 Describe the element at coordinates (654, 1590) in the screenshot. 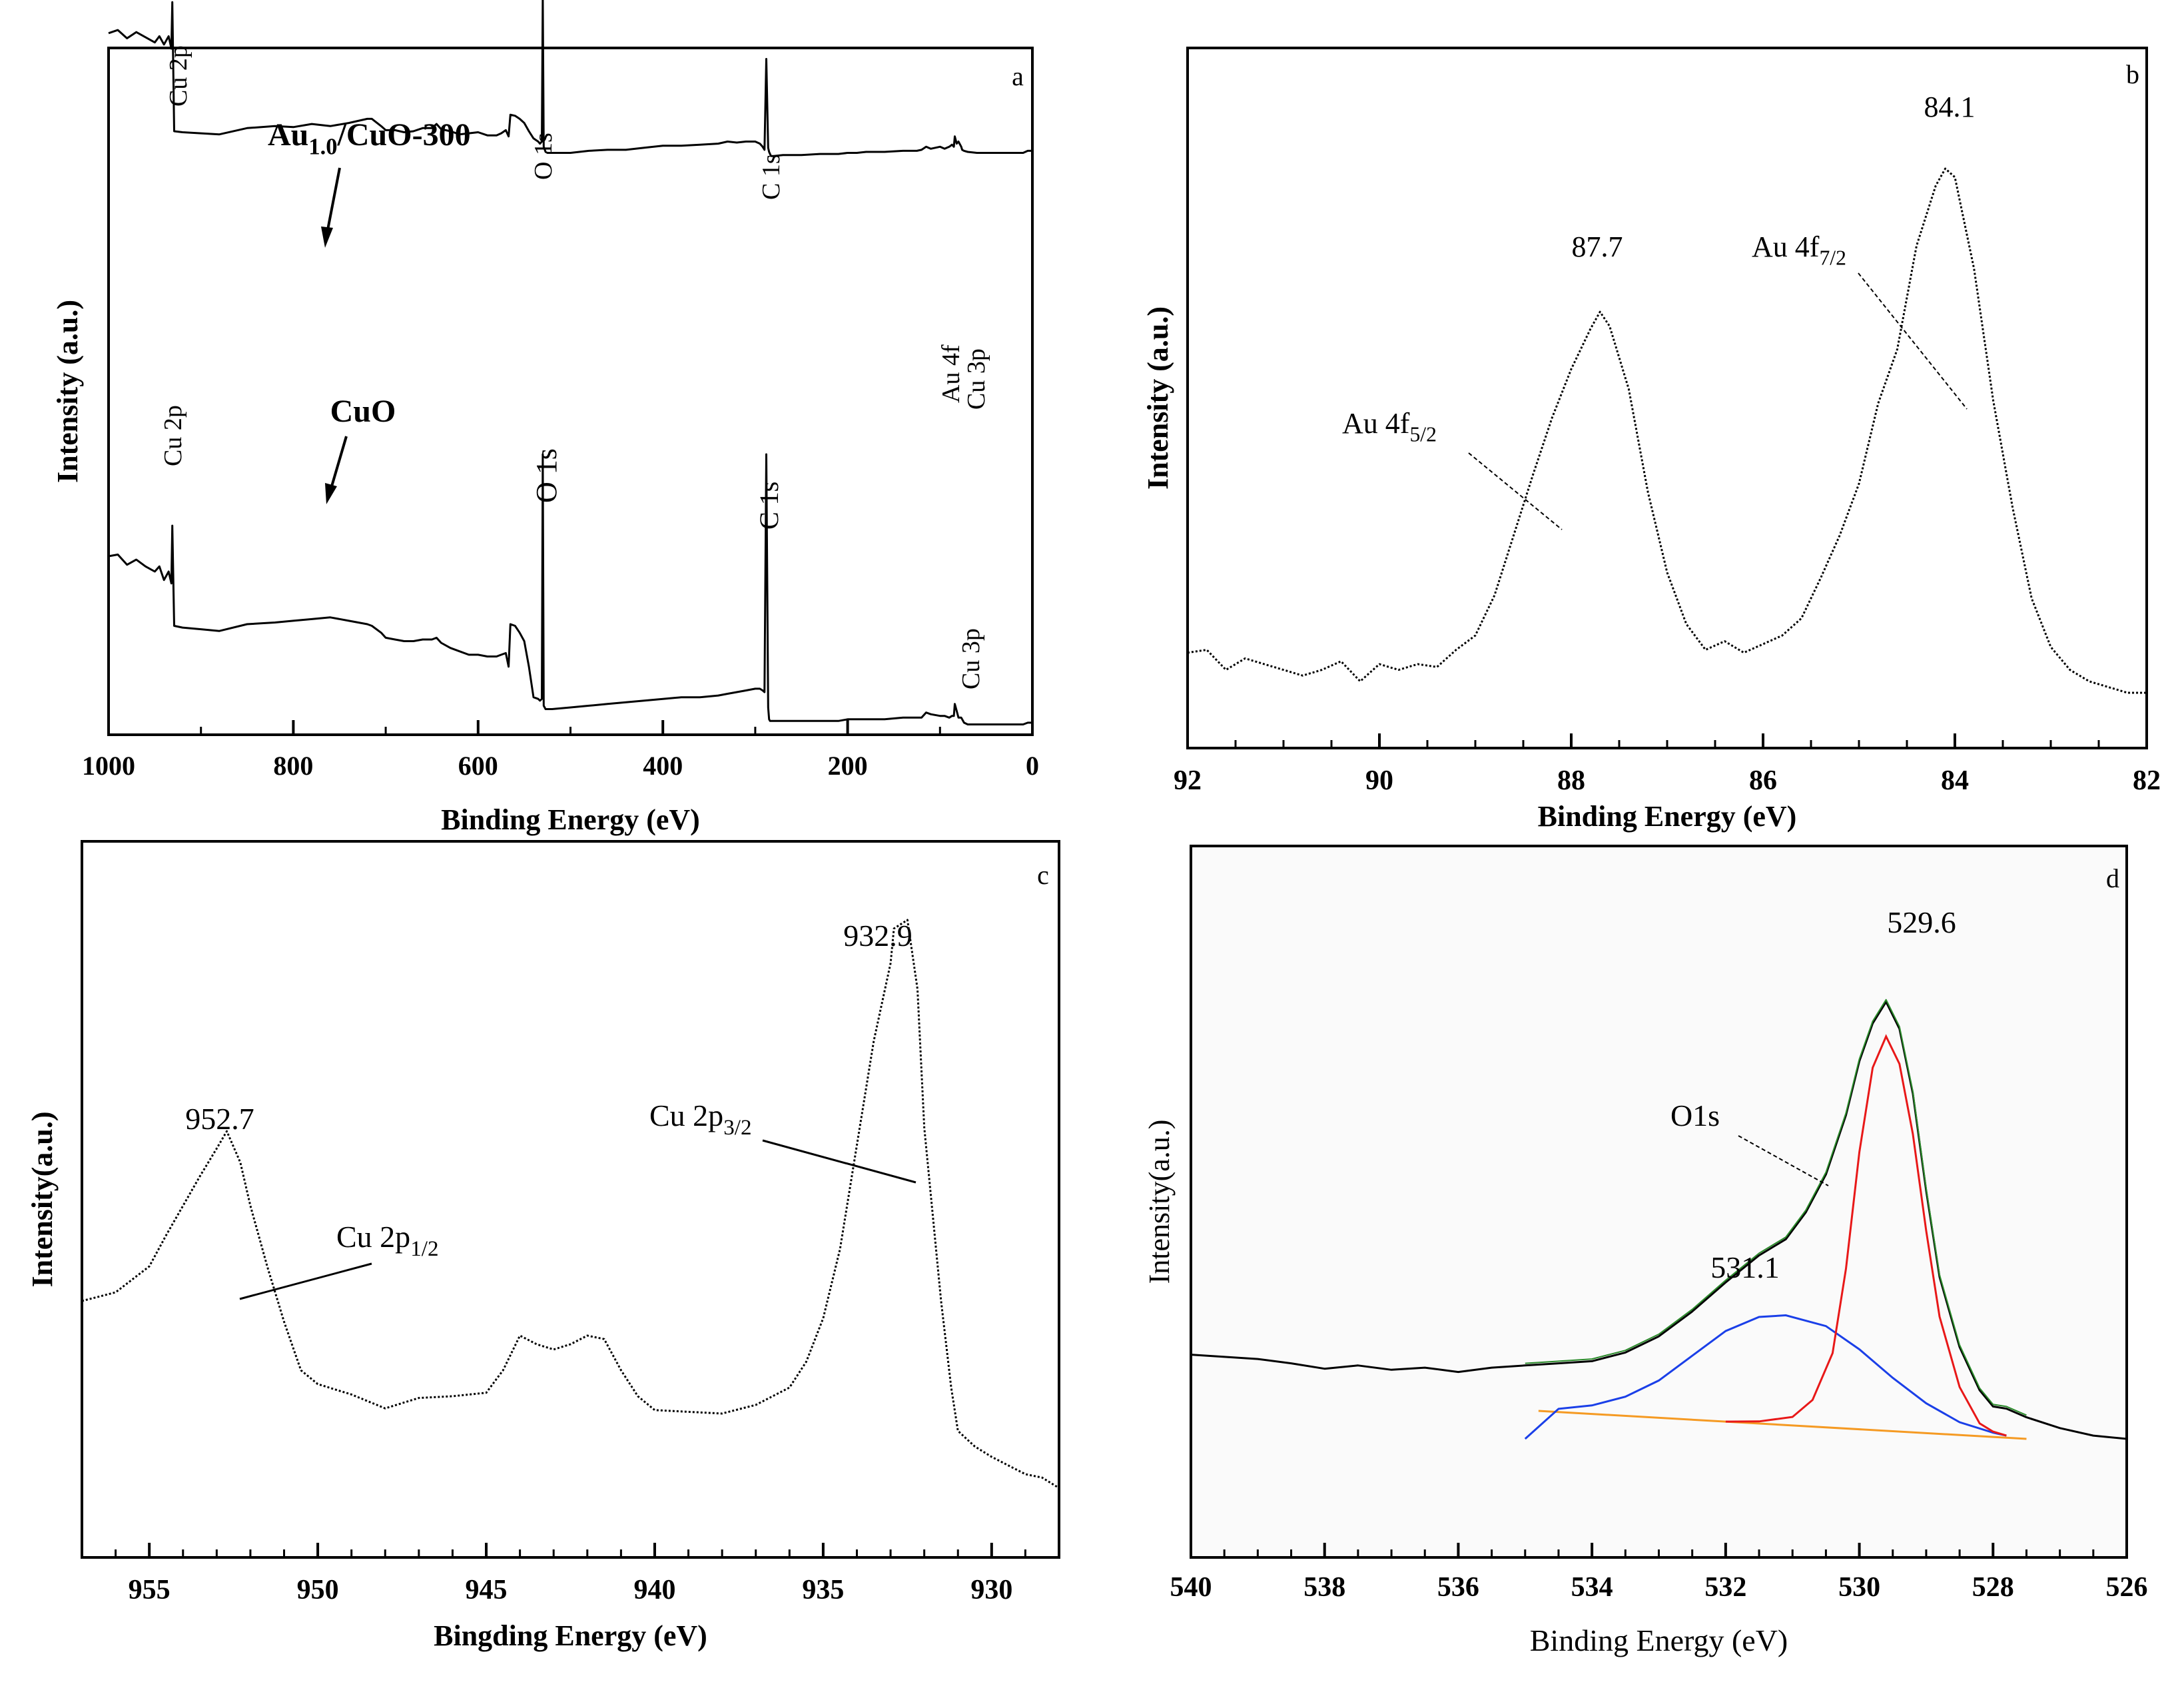

I see `panel-c-xtick-label: 940` at that location.